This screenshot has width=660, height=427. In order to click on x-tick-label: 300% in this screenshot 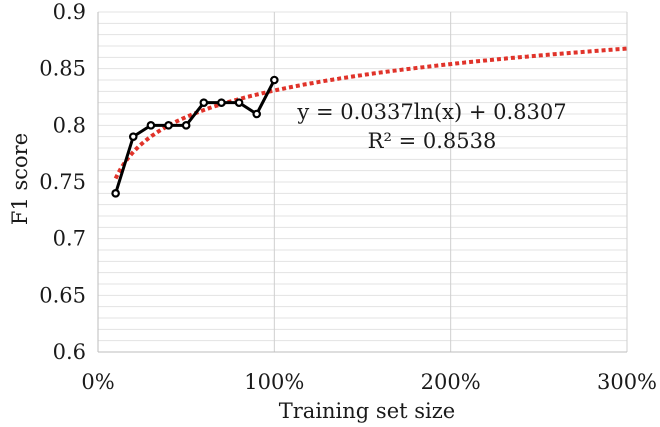, I will do `click(627, 382)`.